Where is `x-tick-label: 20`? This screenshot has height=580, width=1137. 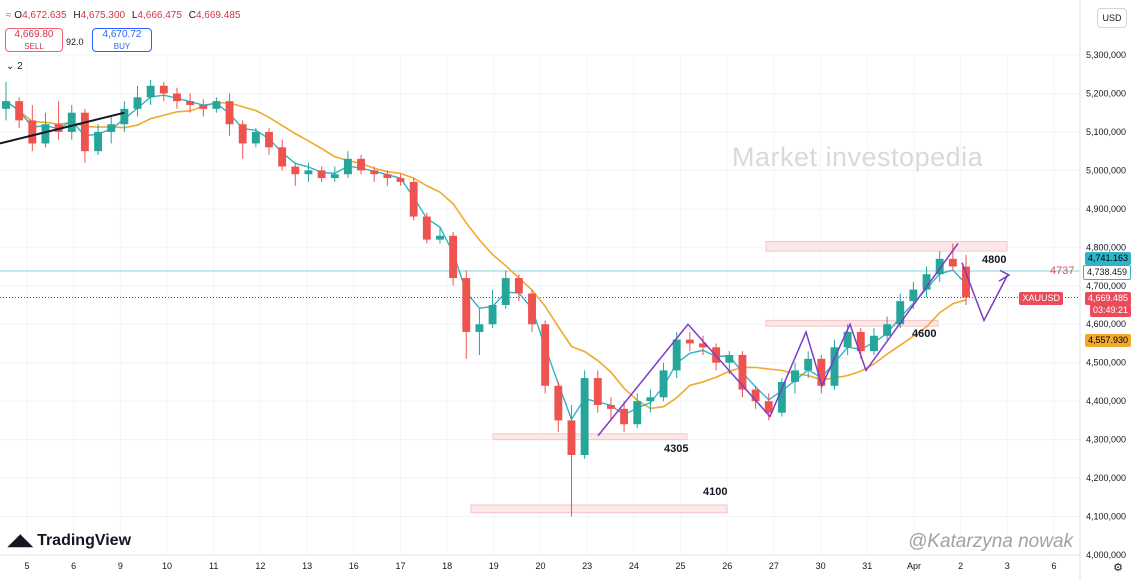 x-tick-label: 20 is located at coordinates (540, 566).